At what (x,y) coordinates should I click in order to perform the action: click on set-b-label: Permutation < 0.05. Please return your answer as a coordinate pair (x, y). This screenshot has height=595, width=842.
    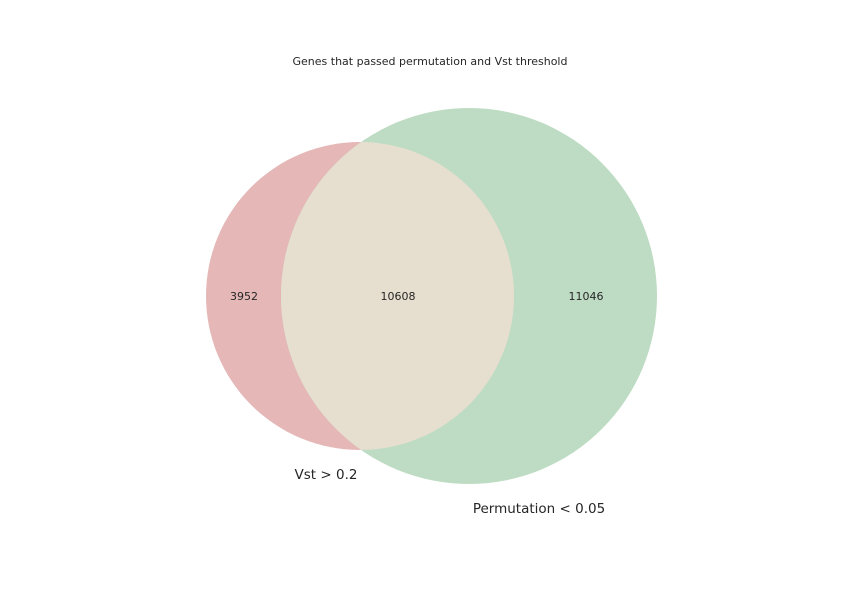
    Looking at the image, I should click on (539, 509).